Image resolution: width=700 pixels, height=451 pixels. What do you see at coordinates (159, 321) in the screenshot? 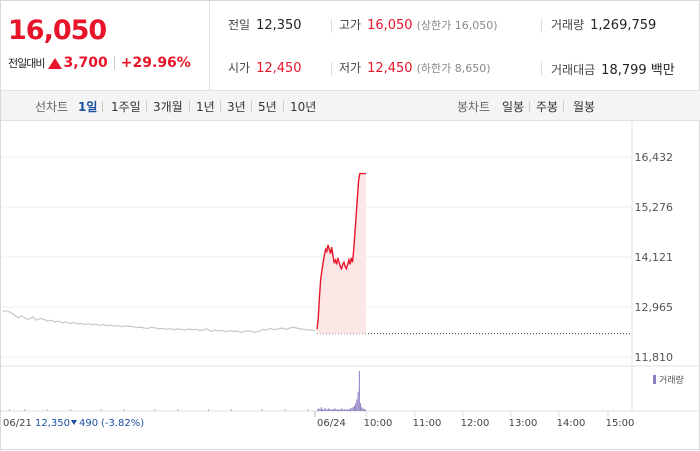
I see `prev-day-line` at bounding box center [159, 321].